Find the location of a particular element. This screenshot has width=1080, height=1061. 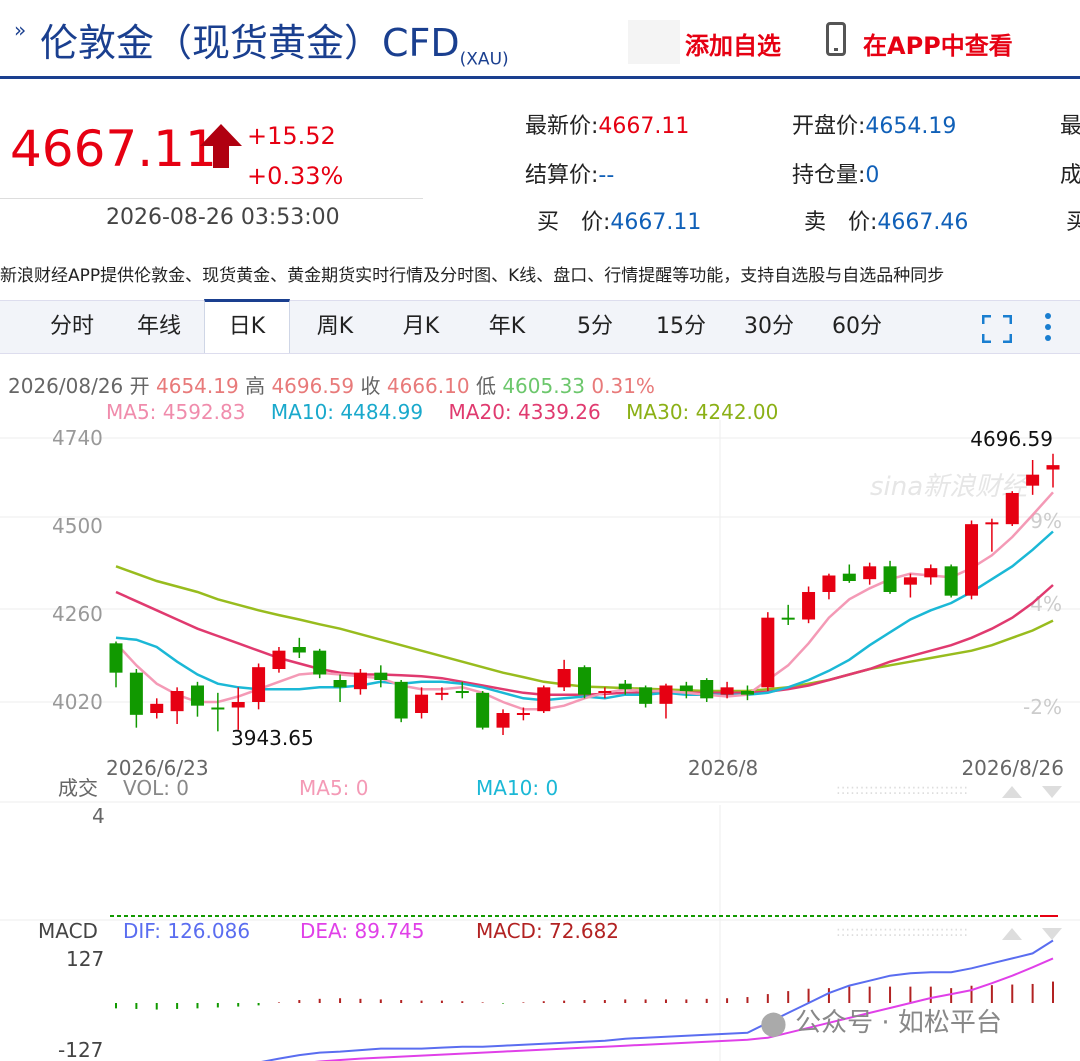

field-open-interest: 持仓量:0 is located at coordinates (835, 173).